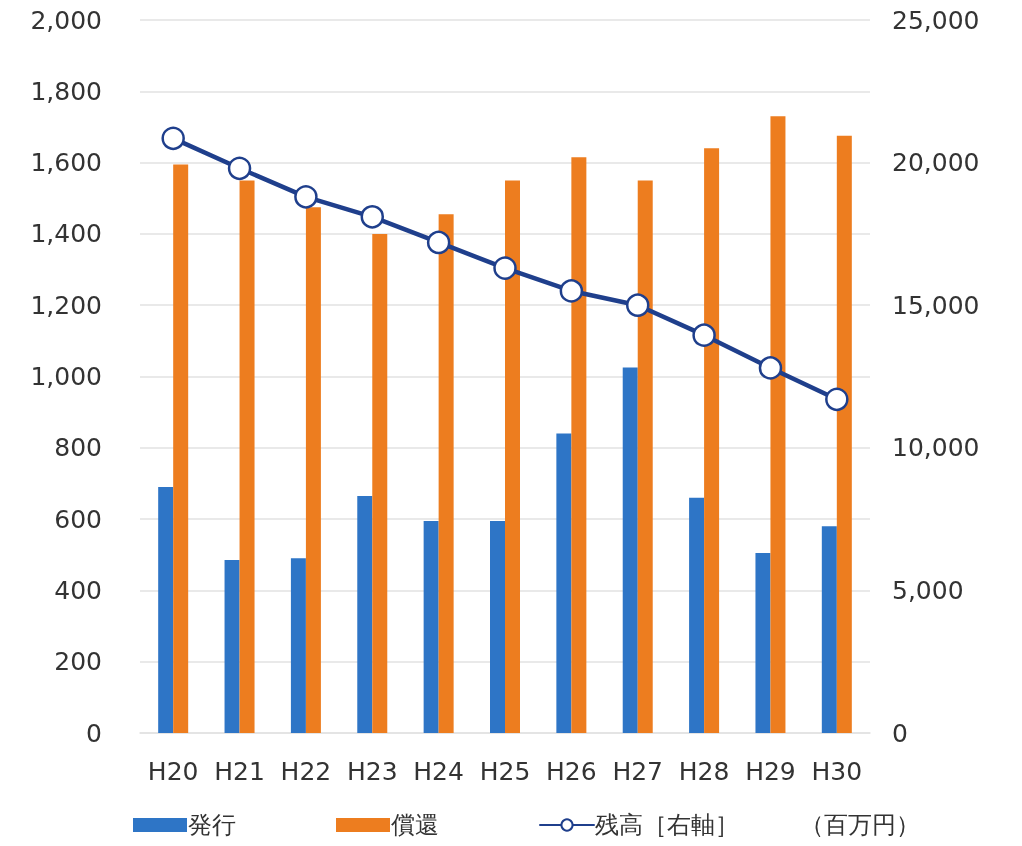  I want to click on legend-label: 発行, so click(212, 825).